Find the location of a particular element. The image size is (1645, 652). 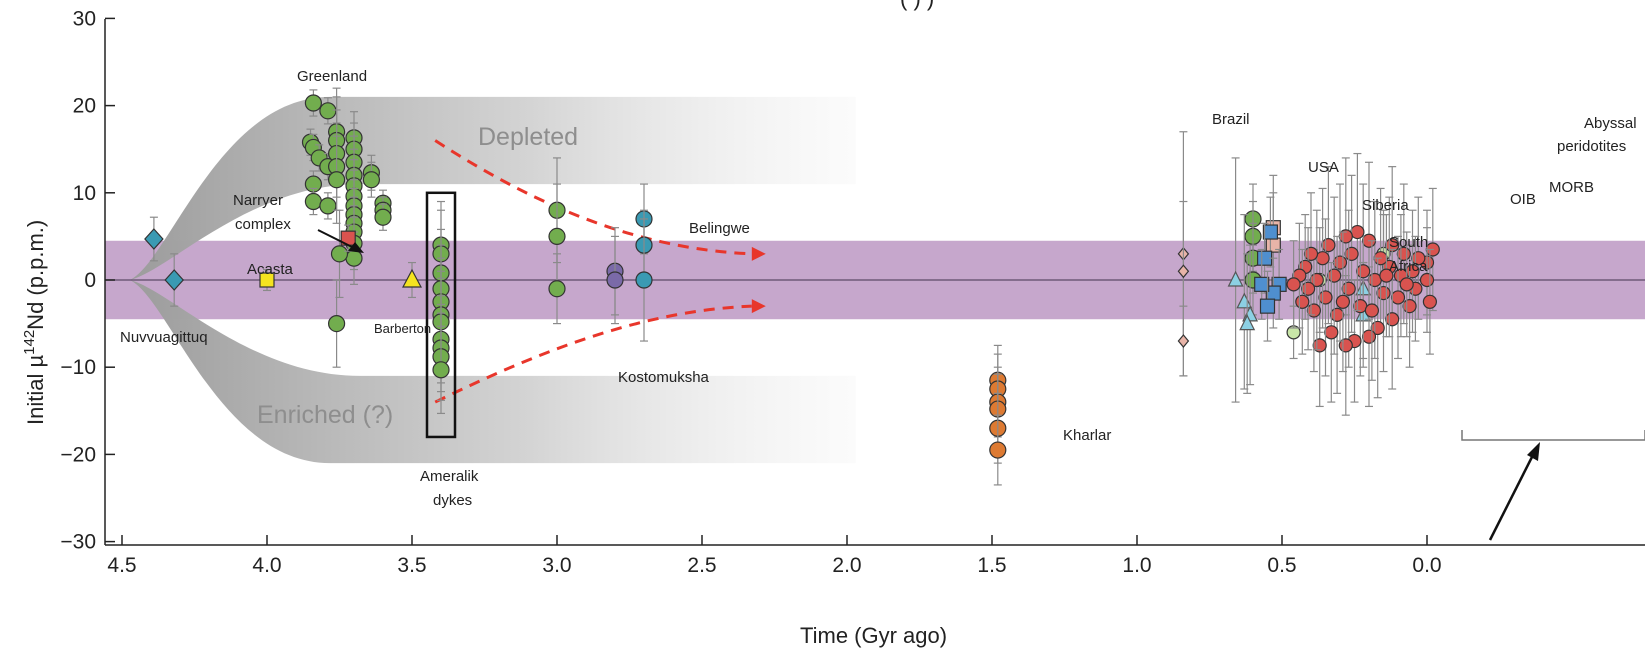

y-axis-title-rest: Nd (p.p.m.) is located at coordinates (35, 275).